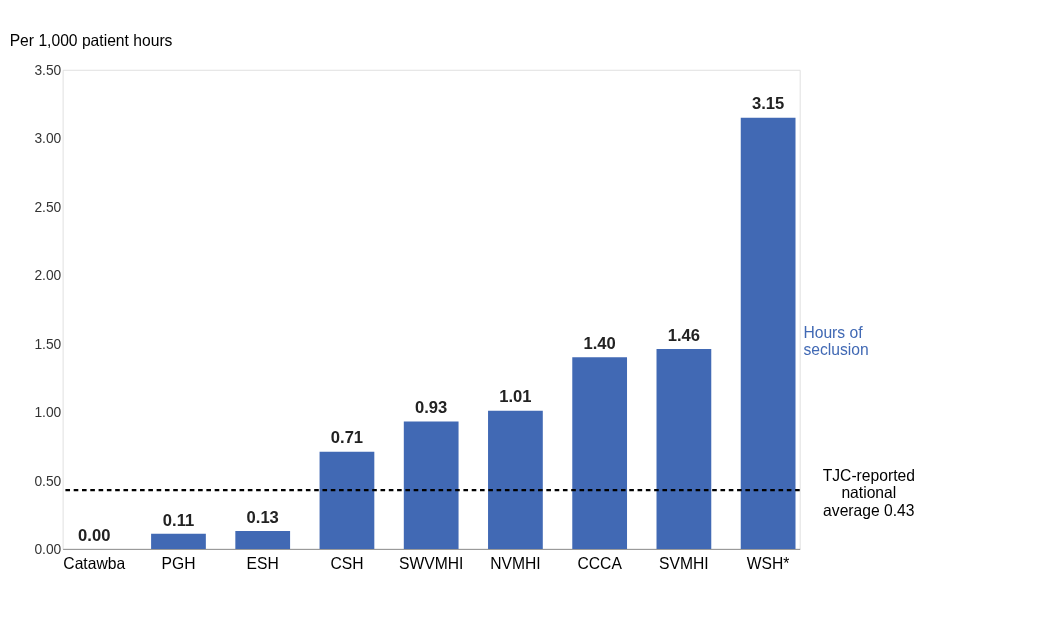 The height and width of the screenshot is (639, 1054). I want to click on y-tick-label: 1.00, so click(48, 412).